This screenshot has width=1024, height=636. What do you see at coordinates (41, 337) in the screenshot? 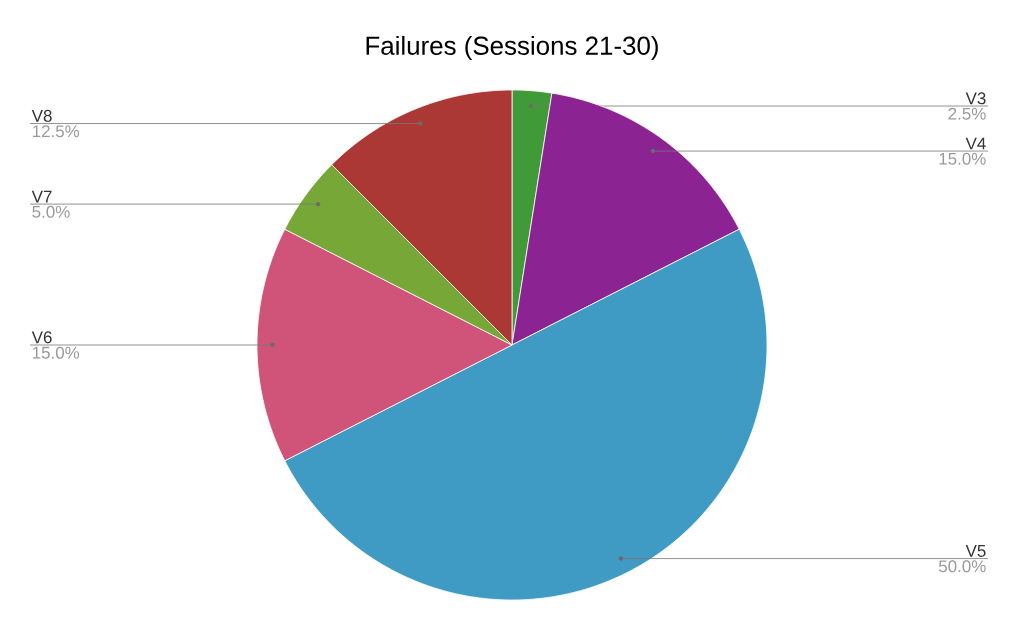
I see `slice-label: V6` at bounding box center [41, 337].